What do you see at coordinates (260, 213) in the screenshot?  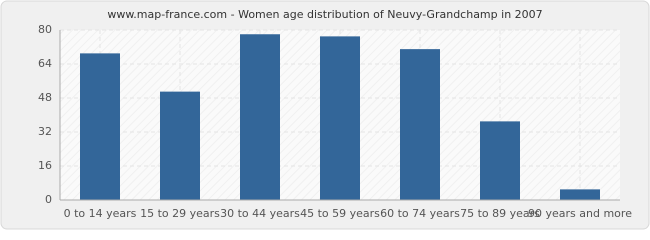 I see `x-tick-label: 30 to 44 years` at bounding box center [260, 213].